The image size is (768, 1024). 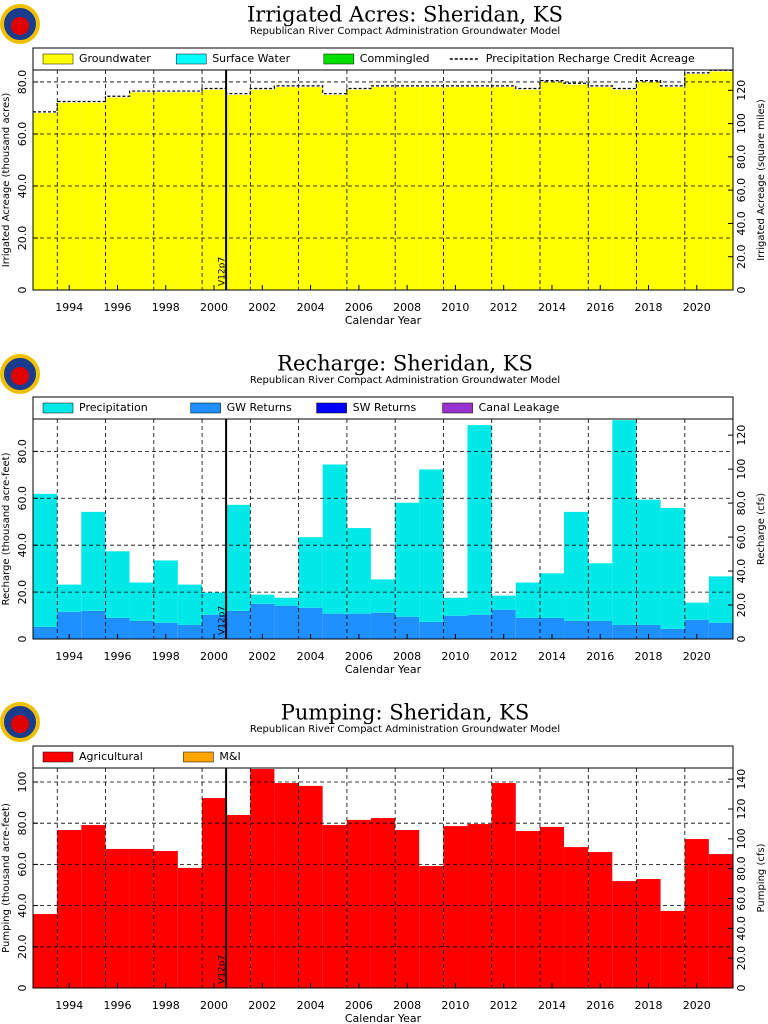 What do you see at coordinates (761, 180) in the screenshot?
I see `y2-axis-label: Irrigated Acreage (square miles)` at bounding box center [761, 180].